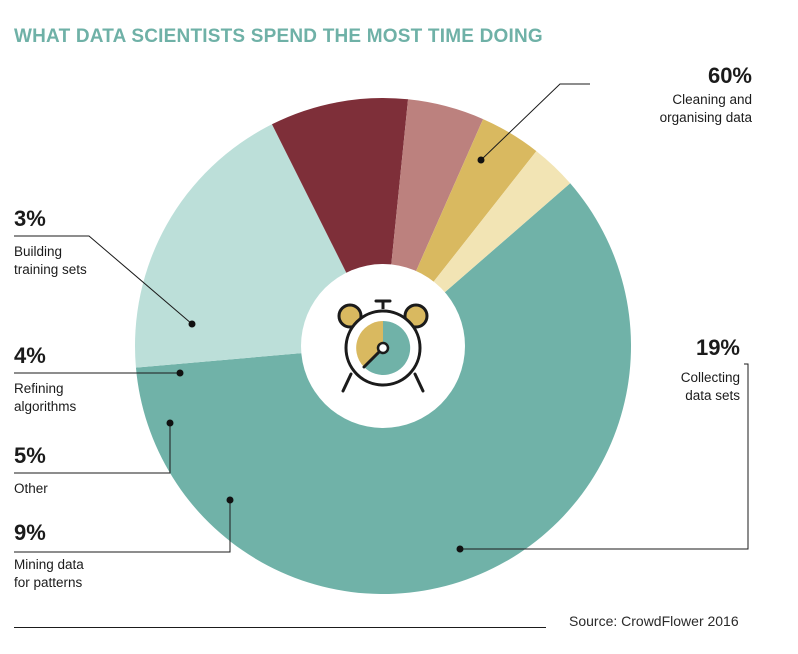  I want to click on leader-line-collecting, so click(604, 456).